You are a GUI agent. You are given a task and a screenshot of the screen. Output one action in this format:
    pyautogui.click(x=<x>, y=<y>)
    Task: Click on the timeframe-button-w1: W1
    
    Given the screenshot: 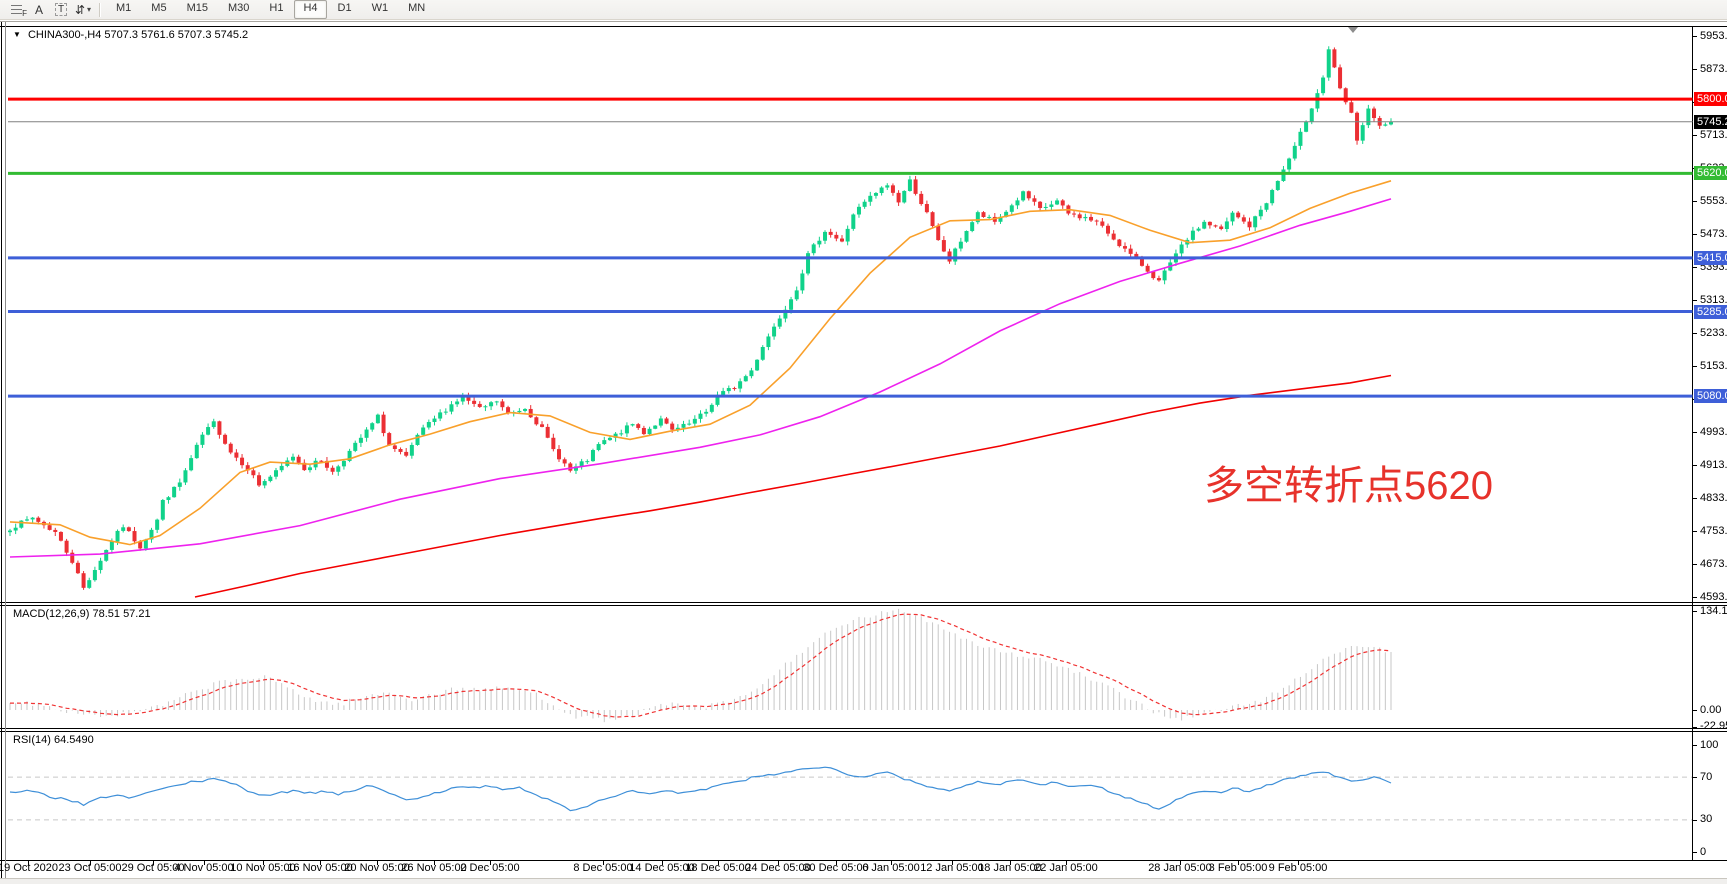 What is the action you would take?
    pyautogui.click(x=380, y=8)
    